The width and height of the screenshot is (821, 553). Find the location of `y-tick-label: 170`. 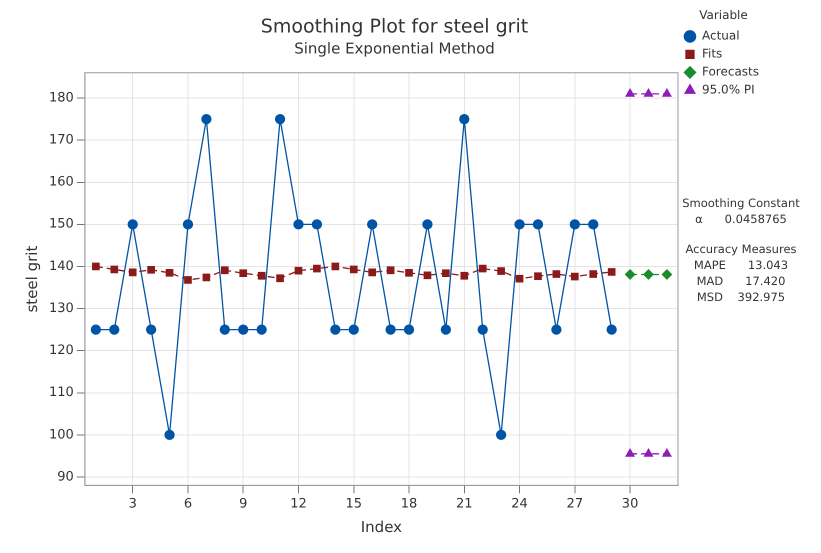

y-tick-label: 170 is located at coordinates (61, 140).